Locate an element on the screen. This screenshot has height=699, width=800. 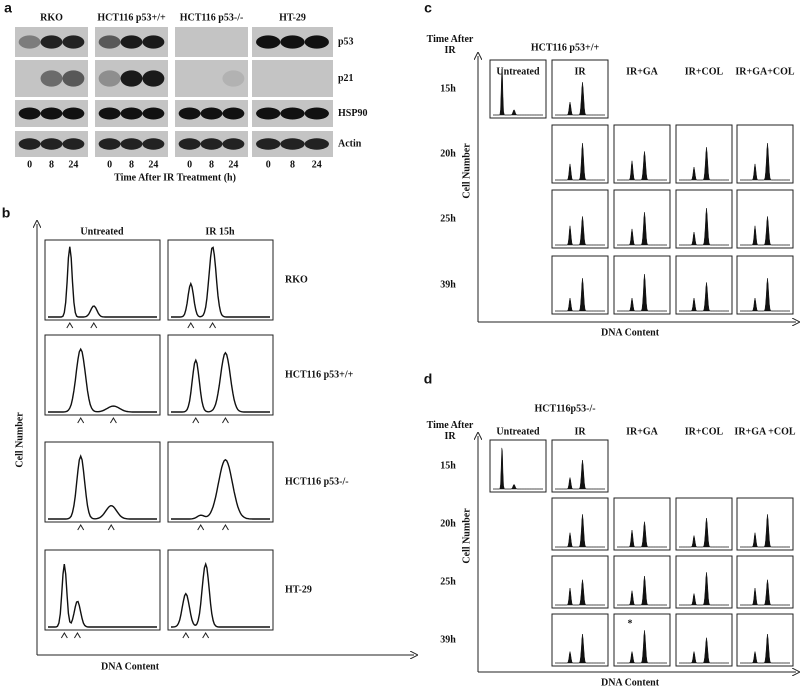
protein-label: p21 is located at coordinates (346, 78).